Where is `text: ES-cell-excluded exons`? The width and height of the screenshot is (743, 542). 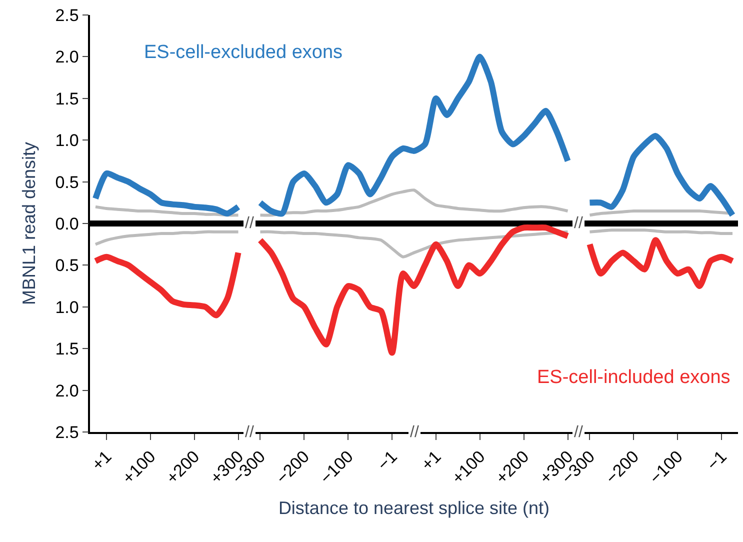
text: ES-cell-excluded exons is located at coordinates (243, 52).